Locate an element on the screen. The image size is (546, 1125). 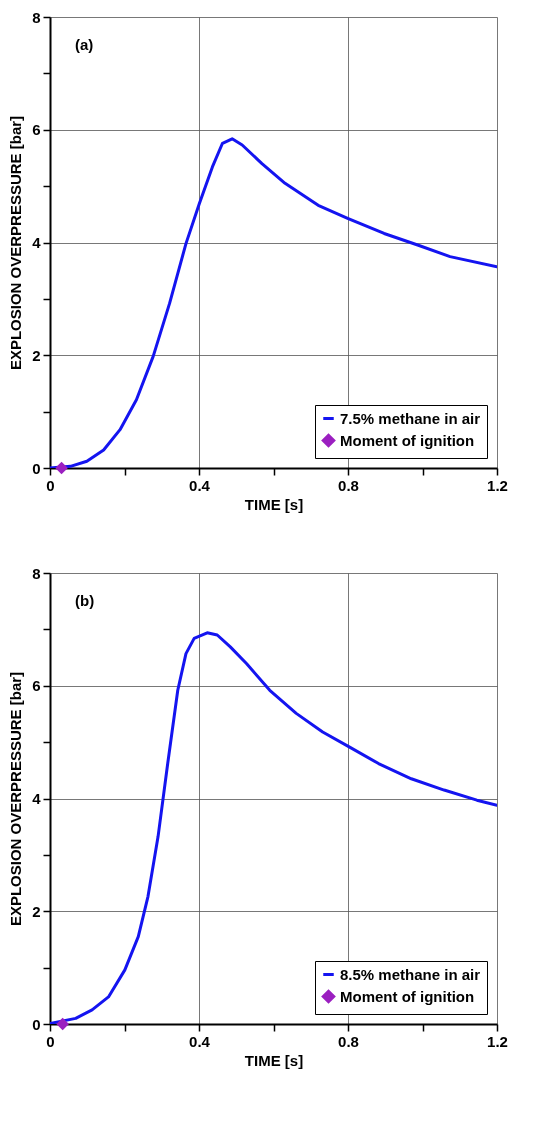
legend-label: 7.5% methane in air is located at coordinates (410, 418).